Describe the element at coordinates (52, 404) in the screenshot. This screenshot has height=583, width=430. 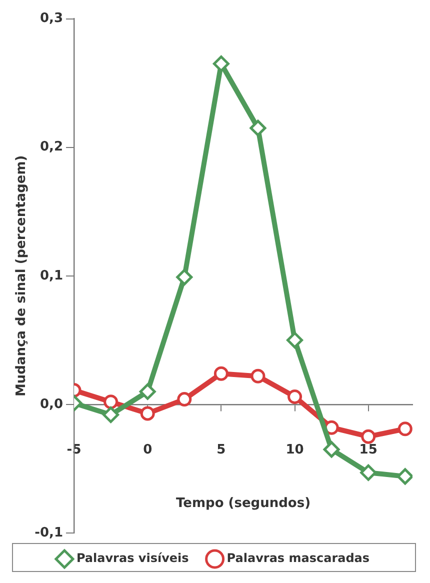
I see `y-tick-label: 0,0` at that location.